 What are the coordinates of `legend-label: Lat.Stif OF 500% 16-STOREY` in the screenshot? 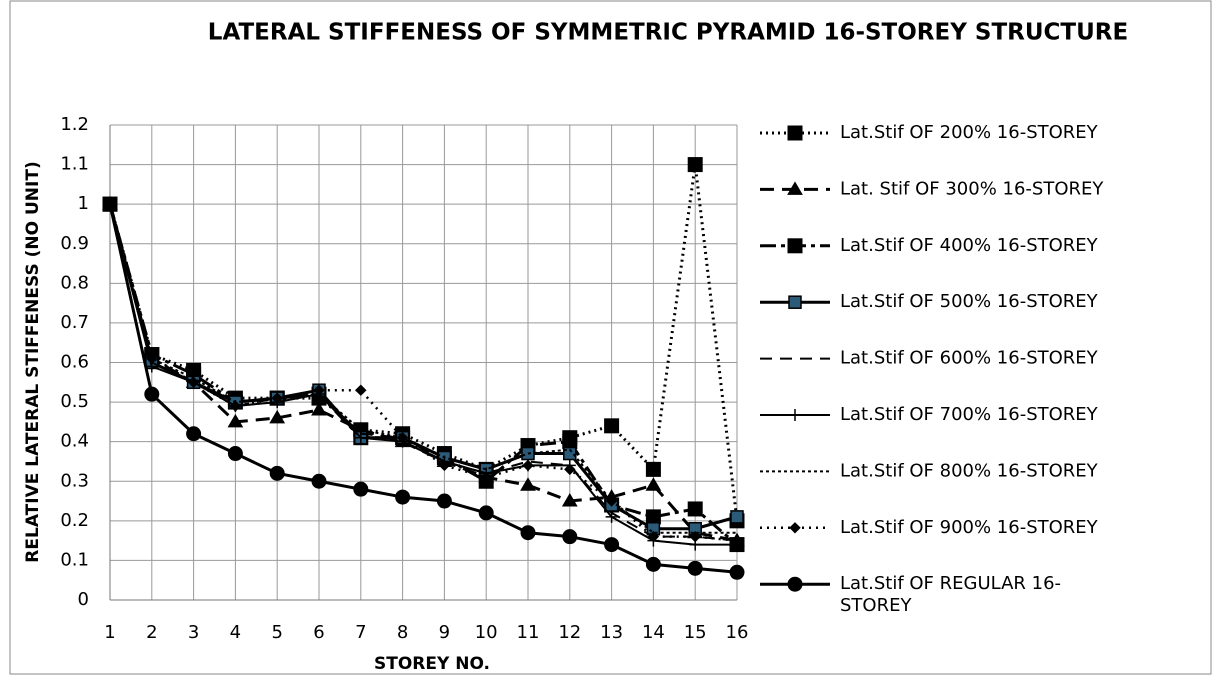 It's located at (969, 301).